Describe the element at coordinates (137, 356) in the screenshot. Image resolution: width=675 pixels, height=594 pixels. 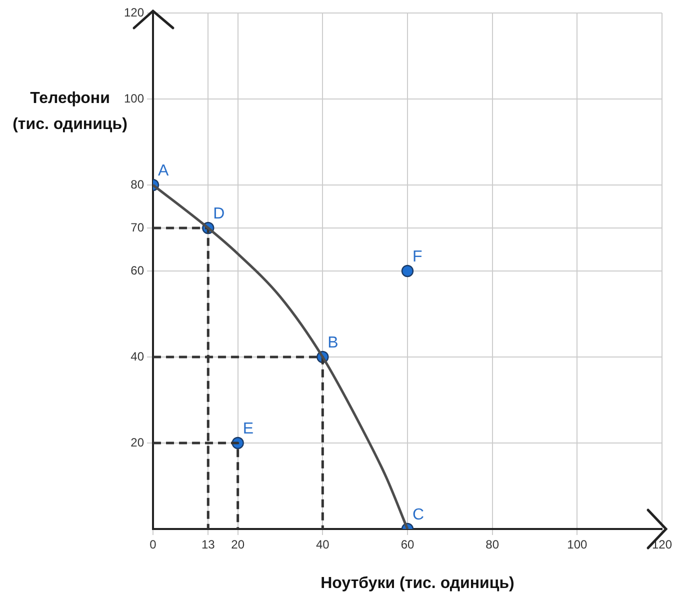
I see `y-tick-label: 40` at that location.